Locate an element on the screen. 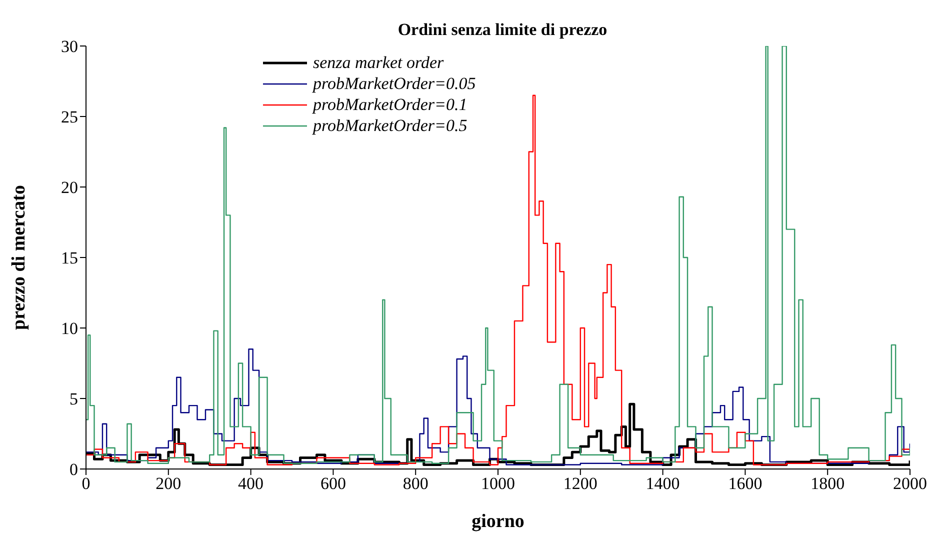 The height and width of the screenshot is (551, 942). x-tick-label: 1000 is located at coordinates (498, 484).